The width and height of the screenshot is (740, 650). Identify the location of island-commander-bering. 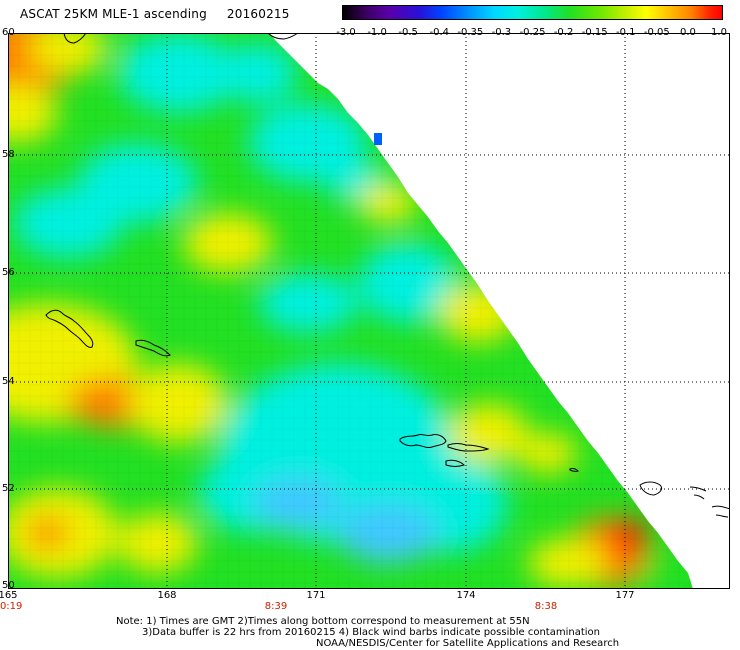
(69, 328).